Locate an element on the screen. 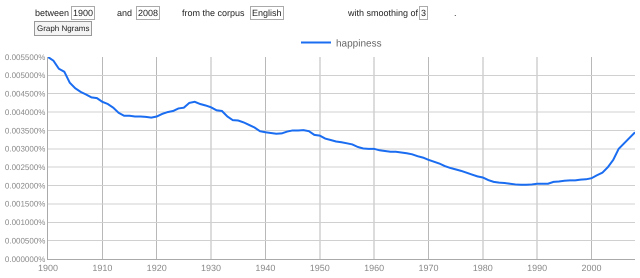  text: between is located at coordinates (52, 13).